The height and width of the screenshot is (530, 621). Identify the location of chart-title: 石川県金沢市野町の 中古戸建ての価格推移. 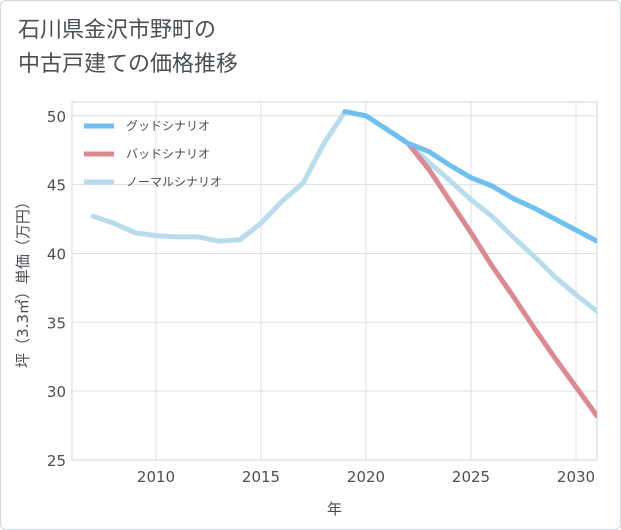
(128, 48).